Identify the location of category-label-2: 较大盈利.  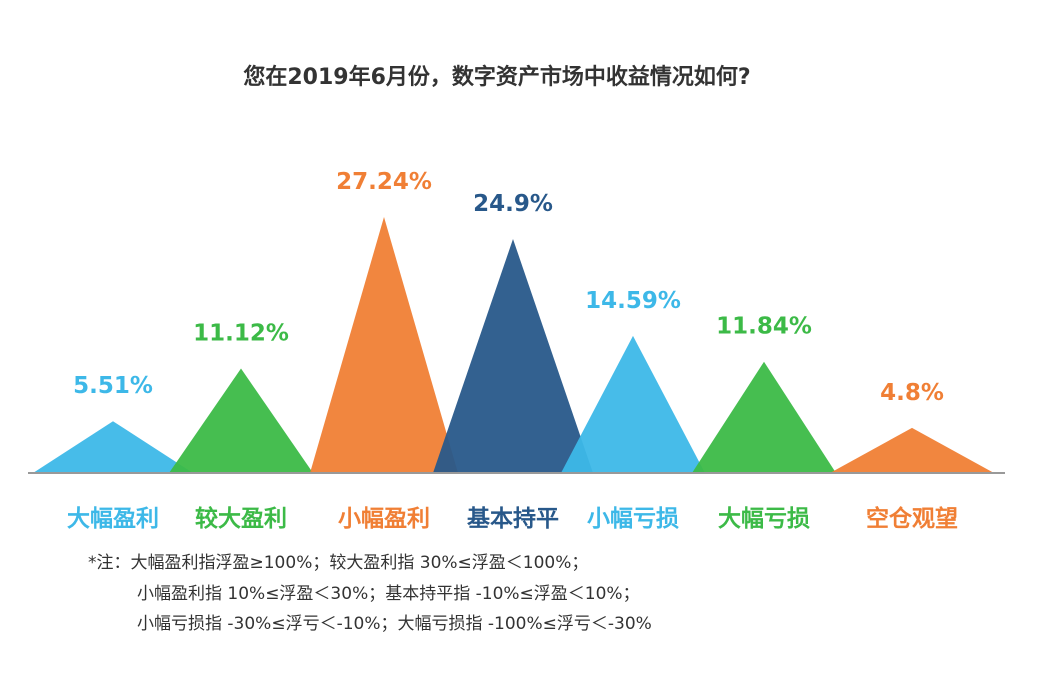
(241, 518).